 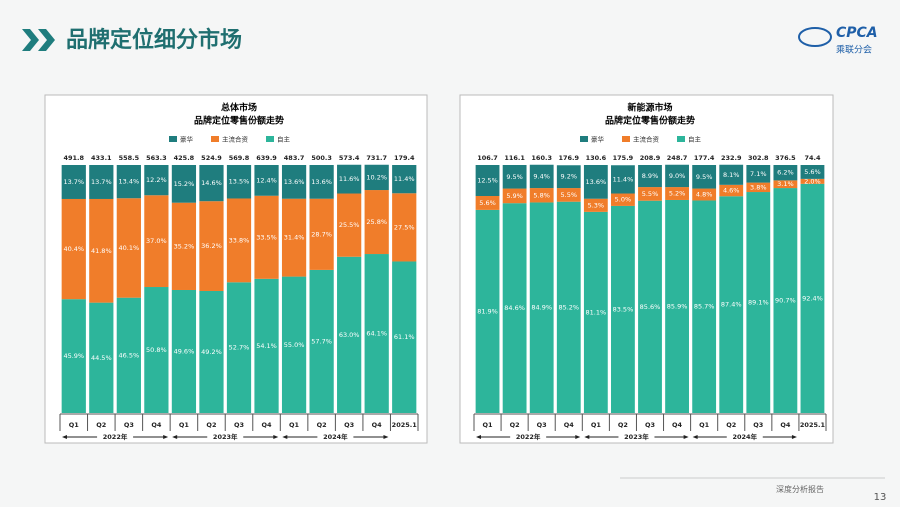 I want to click on legend-label: 豪华, so click(x=187, y=139).